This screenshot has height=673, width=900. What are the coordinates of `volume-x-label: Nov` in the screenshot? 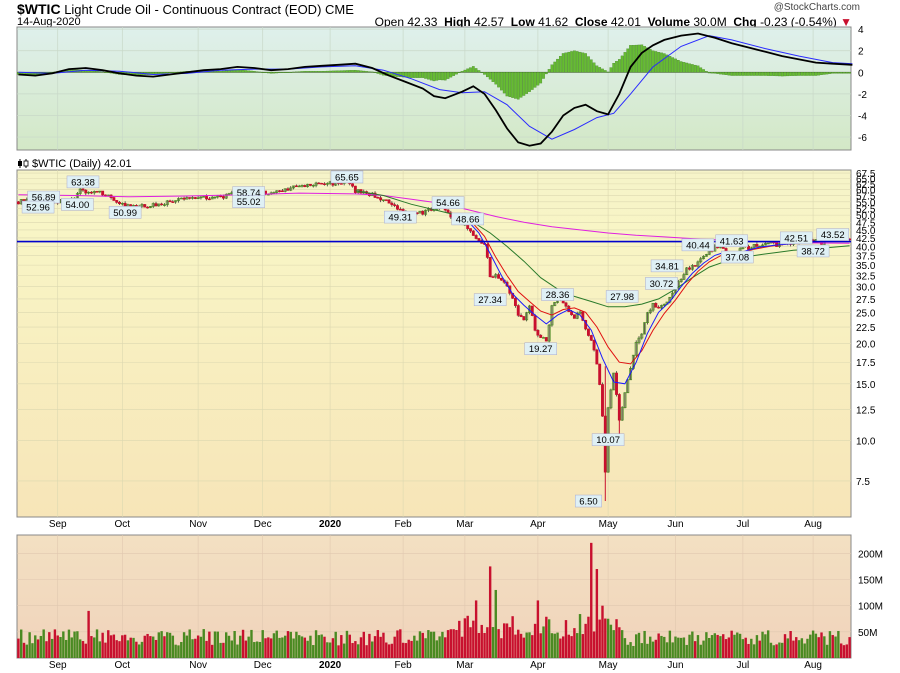 It's located at (198, 665).